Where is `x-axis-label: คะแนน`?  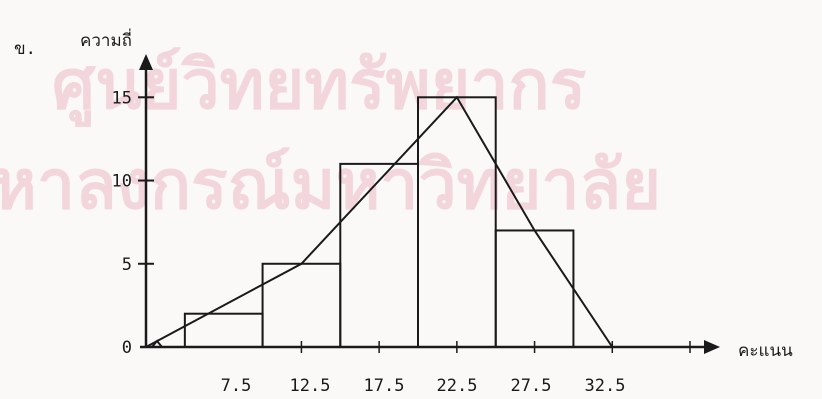 x-axis-label: คะแนน is located at coordinates (765, 351).